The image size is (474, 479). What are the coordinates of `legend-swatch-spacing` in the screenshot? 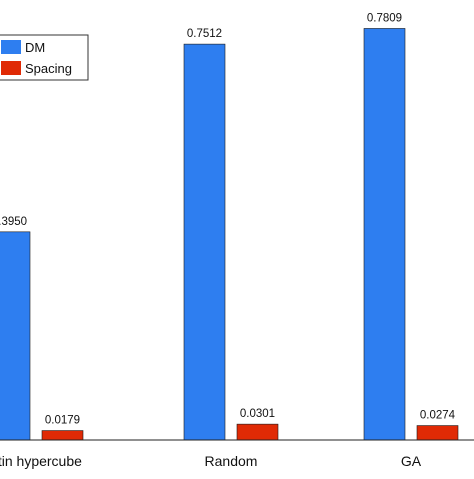 It's located at (11, 68).